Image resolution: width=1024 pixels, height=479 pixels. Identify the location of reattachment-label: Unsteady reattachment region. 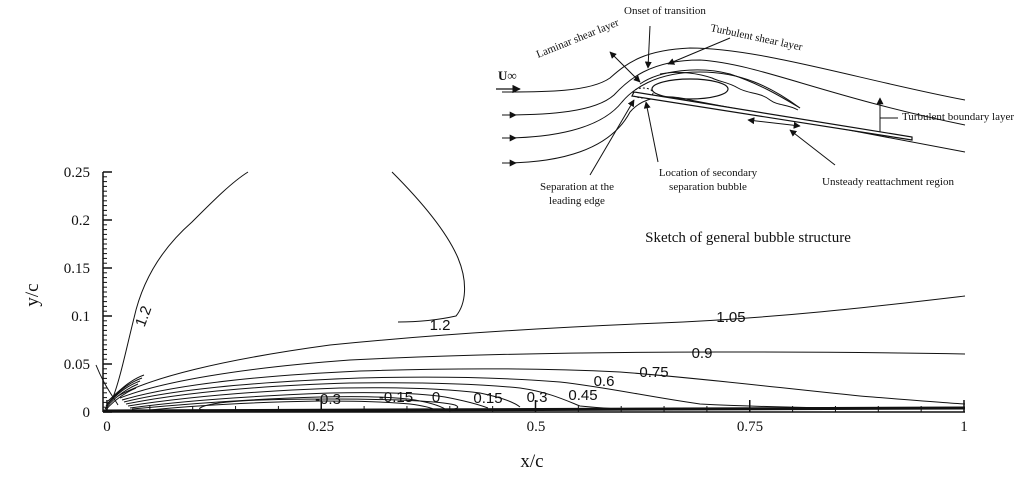
(888, 182).